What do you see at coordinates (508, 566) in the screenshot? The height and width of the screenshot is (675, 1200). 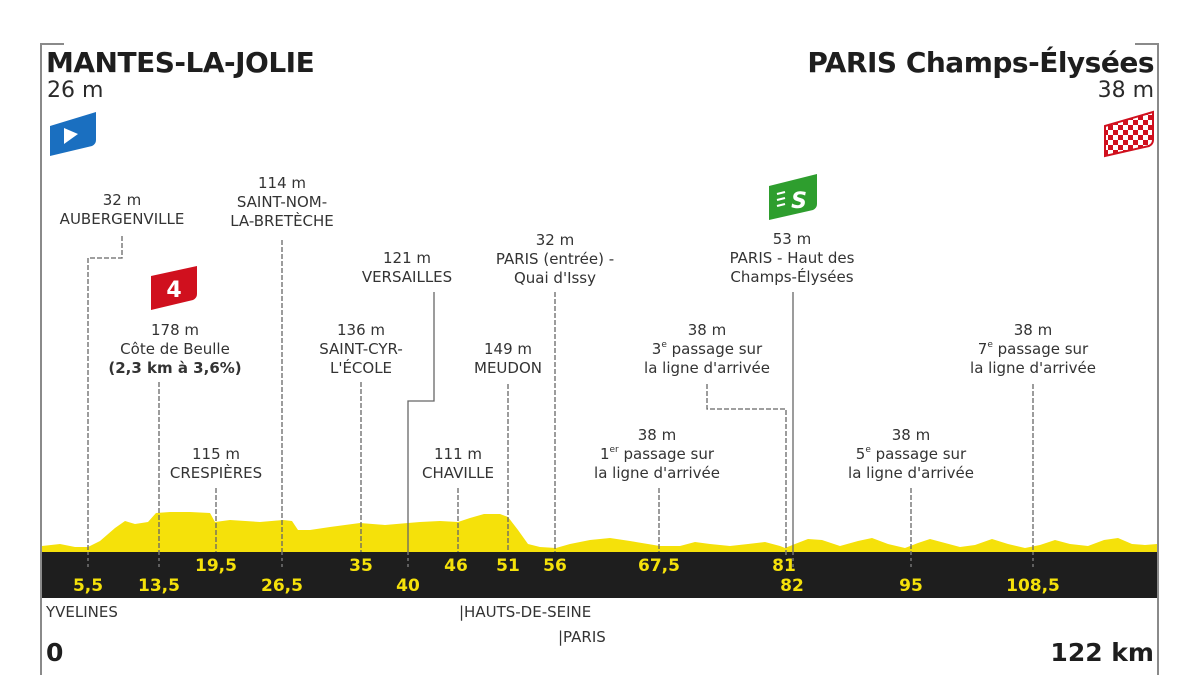 I see `km-marker: 51` at bounding box center [508, 566].